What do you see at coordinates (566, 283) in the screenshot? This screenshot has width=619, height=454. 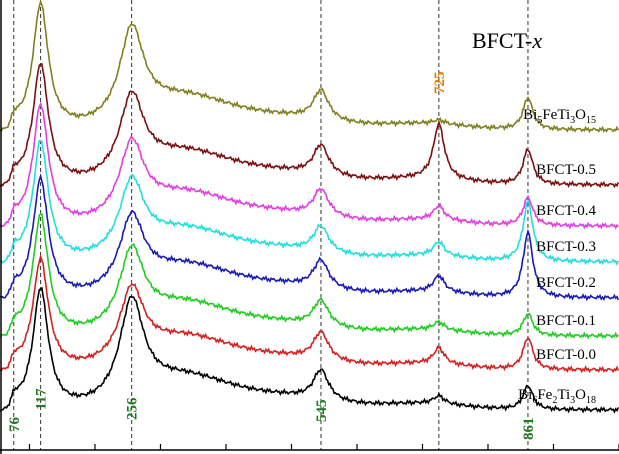 I see `series-label-BFCT-0.2: BFCT-0.2` at bounding box center [566, 283].